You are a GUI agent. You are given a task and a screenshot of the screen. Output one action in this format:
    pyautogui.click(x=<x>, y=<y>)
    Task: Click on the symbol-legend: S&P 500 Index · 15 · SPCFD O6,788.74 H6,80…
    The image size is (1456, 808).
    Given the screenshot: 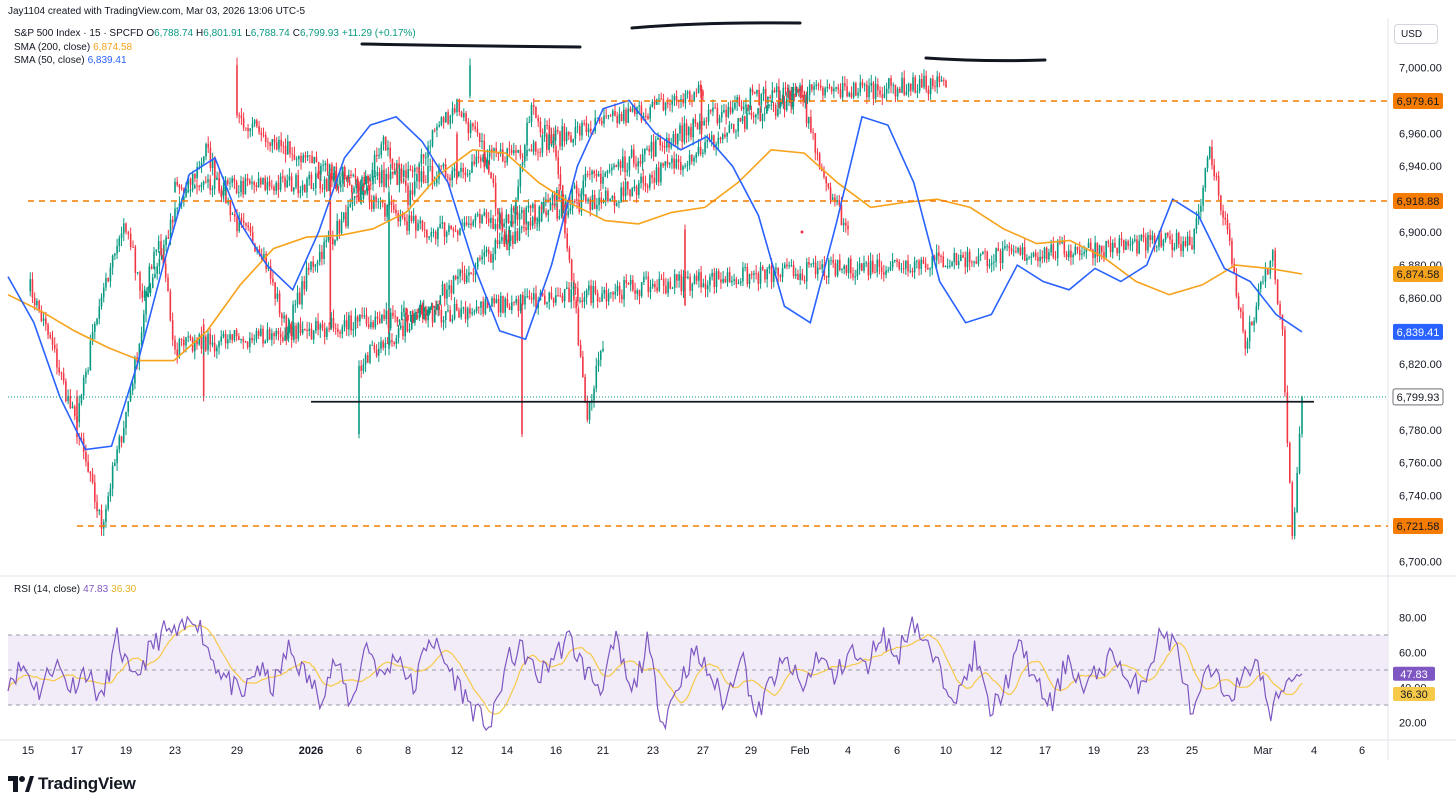 What is the action you would take?
    pyautogui.click(x=216, y=34)
    